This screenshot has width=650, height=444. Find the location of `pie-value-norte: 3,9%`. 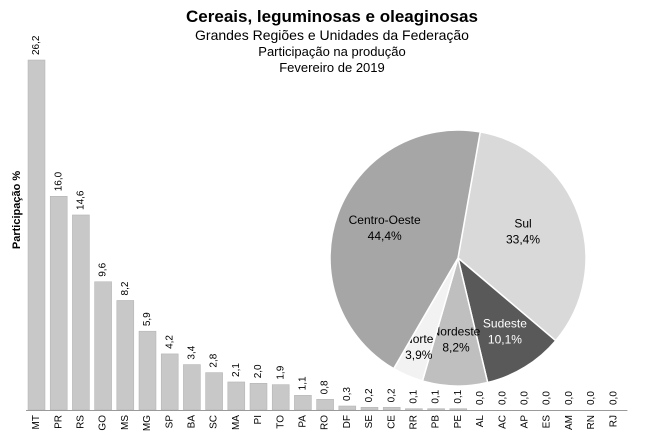

pie-value-norte: 3,9% is located at coordinates (419, 355).